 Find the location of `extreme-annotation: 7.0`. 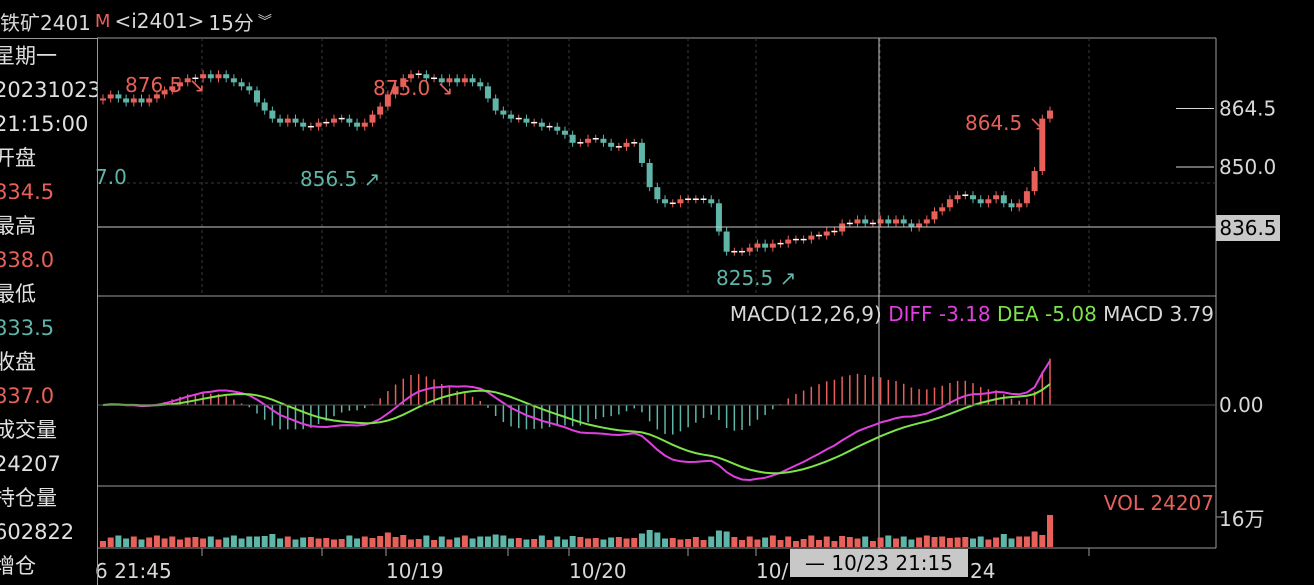

extreme-annotation: 7.0 is located at coordinates (111, 177).